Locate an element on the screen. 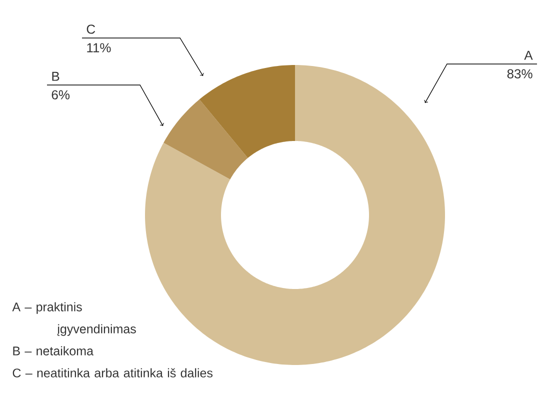 Image resolution: width=539 pixels, height=417 pixels. text: B – netaikoma is located at coordinates (53, 351).